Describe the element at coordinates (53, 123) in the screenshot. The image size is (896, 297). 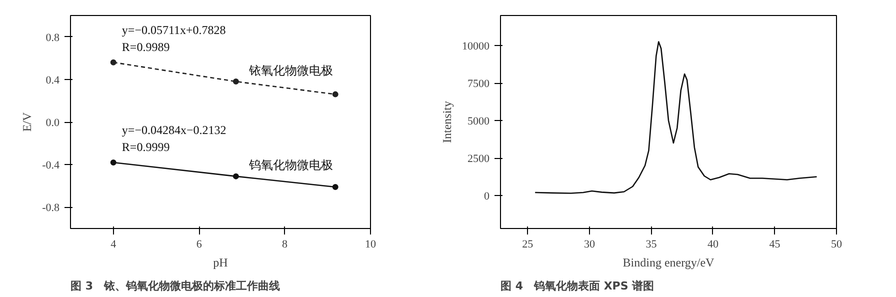
I see `y-tick-label: 0.0` at that location.